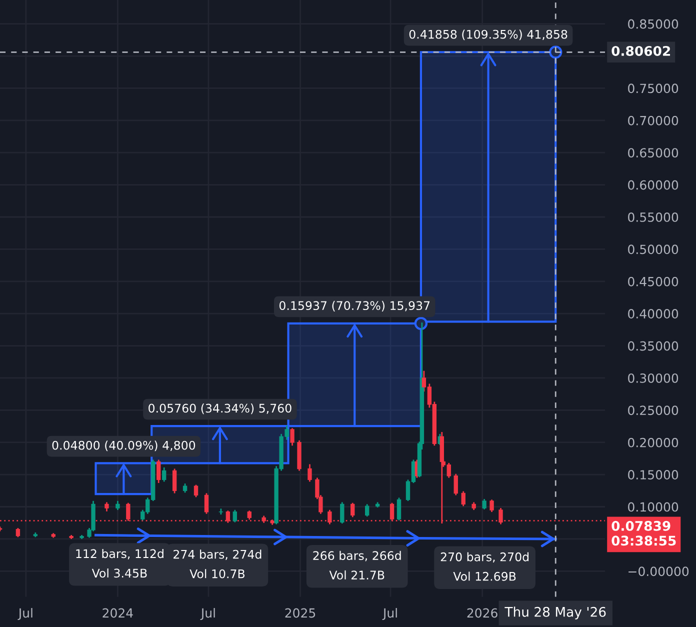  Describe the element at coordinates (653, 411) in the screenshot. I see `y-tick-label: 0.25000` at that location.